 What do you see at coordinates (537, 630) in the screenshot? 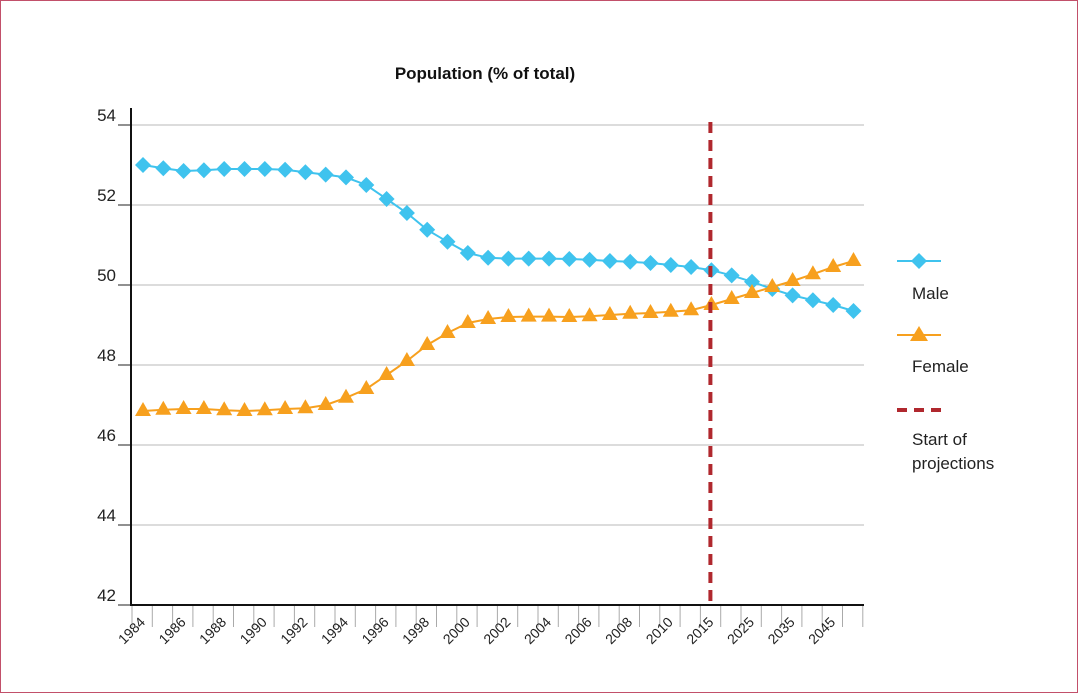
I see `x-tick-label: 2004` at bounding box center [537, 630].